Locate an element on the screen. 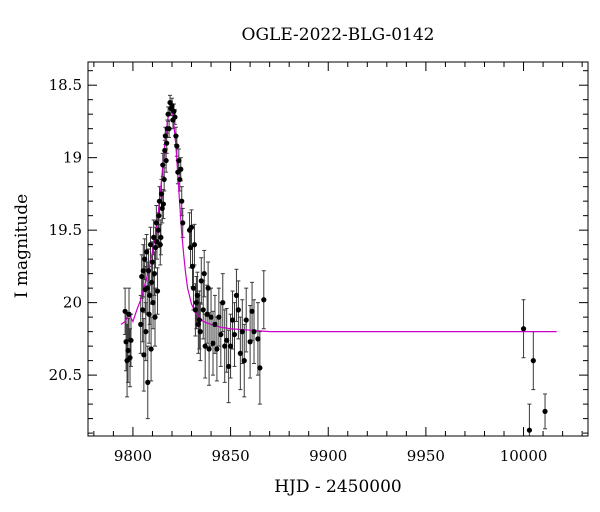  x-tick-label: 9850 is located at coordinates (230, 456).